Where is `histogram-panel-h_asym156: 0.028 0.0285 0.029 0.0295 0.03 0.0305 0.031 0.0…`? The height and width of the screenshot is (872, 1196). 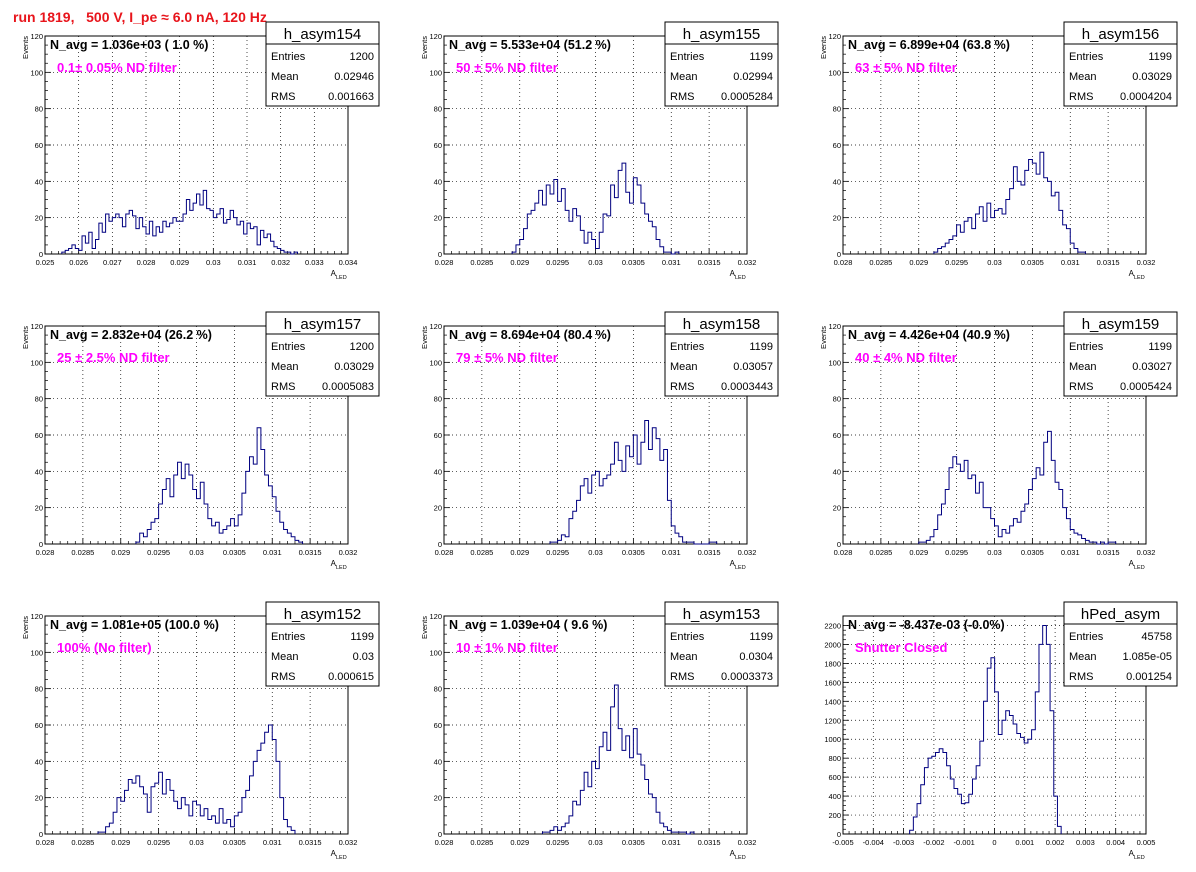
histogram-panel-h_asym156: 0.028 0.0285 0.029 0.0295 0.03 0.0305 0.031 0.0… is located at coordinates (998, 151).